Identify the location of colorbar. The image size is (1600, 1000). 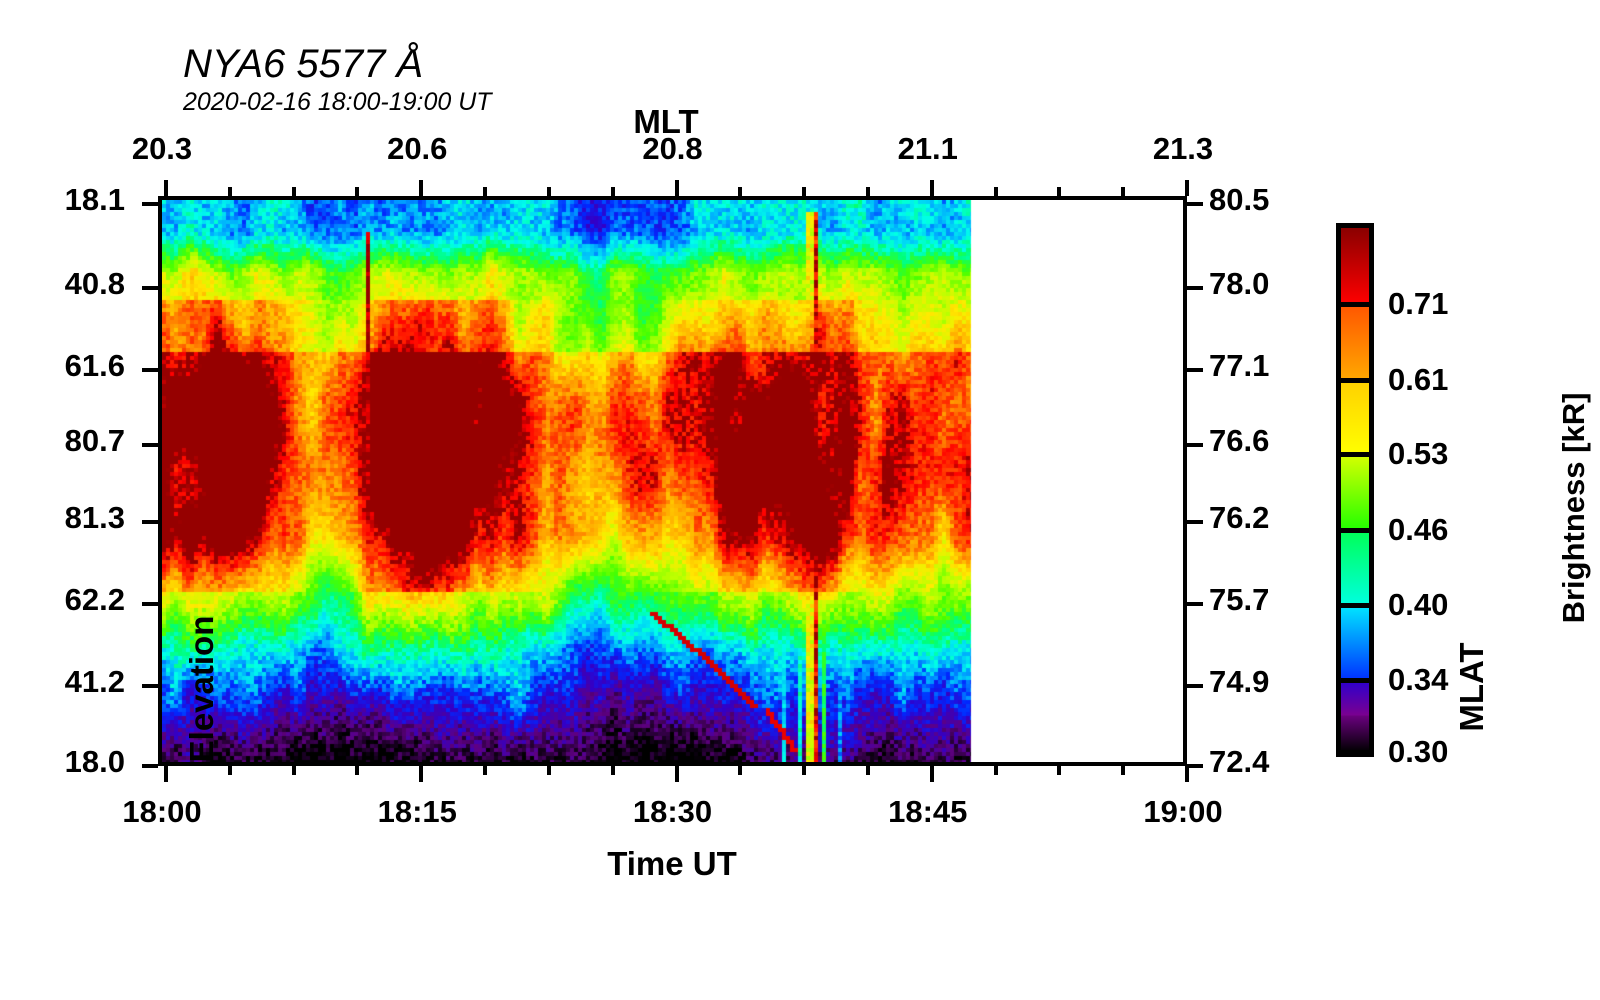
(1355, 490).